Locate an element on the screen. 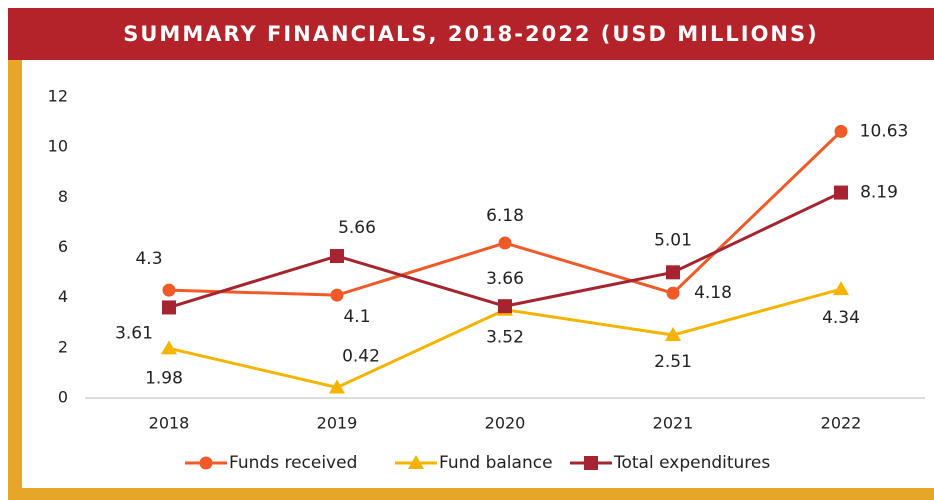 This screenshot has height=500, width=934. bottom-border is located at coordinates (471, 494).